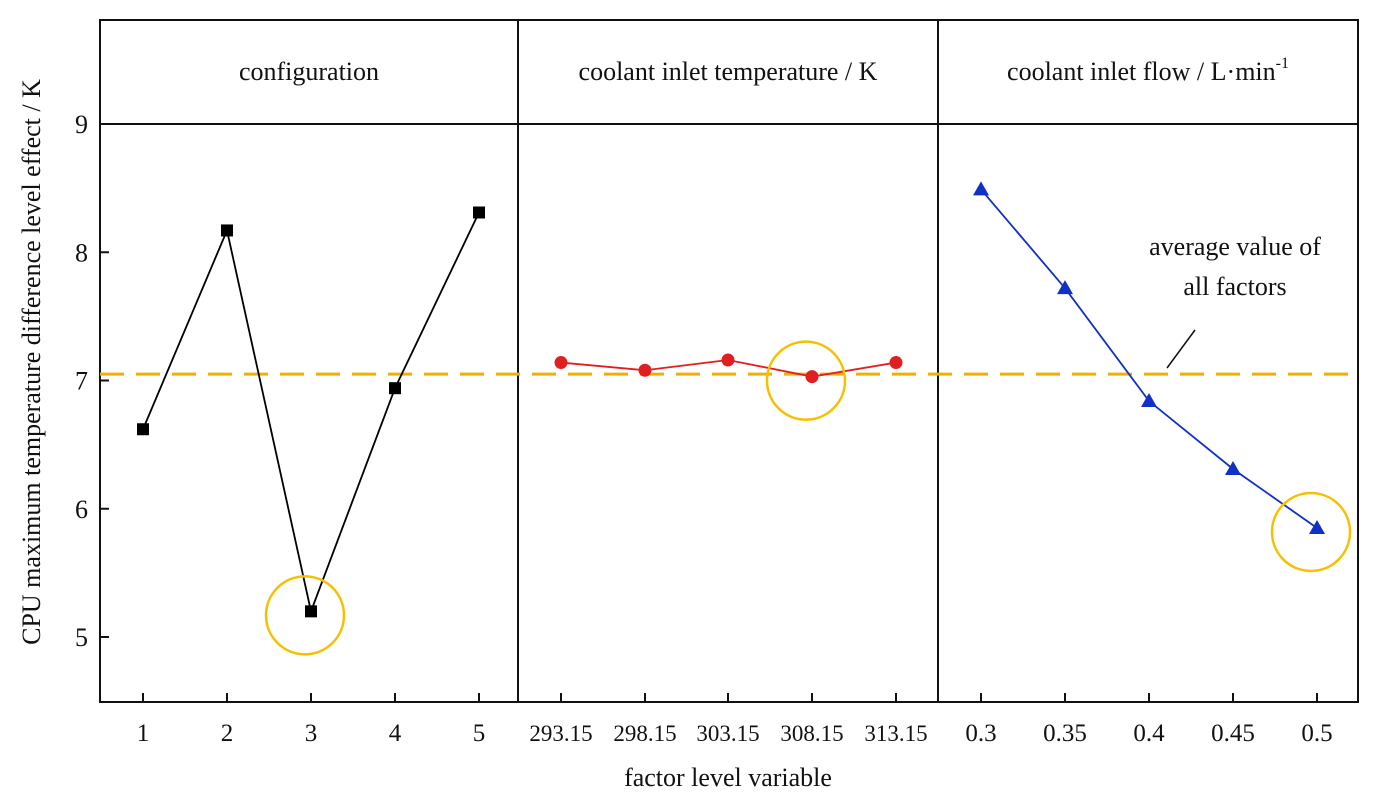 The image size is (1386, 800). I want to click on y-tick-label: 7, so click(81, 381).